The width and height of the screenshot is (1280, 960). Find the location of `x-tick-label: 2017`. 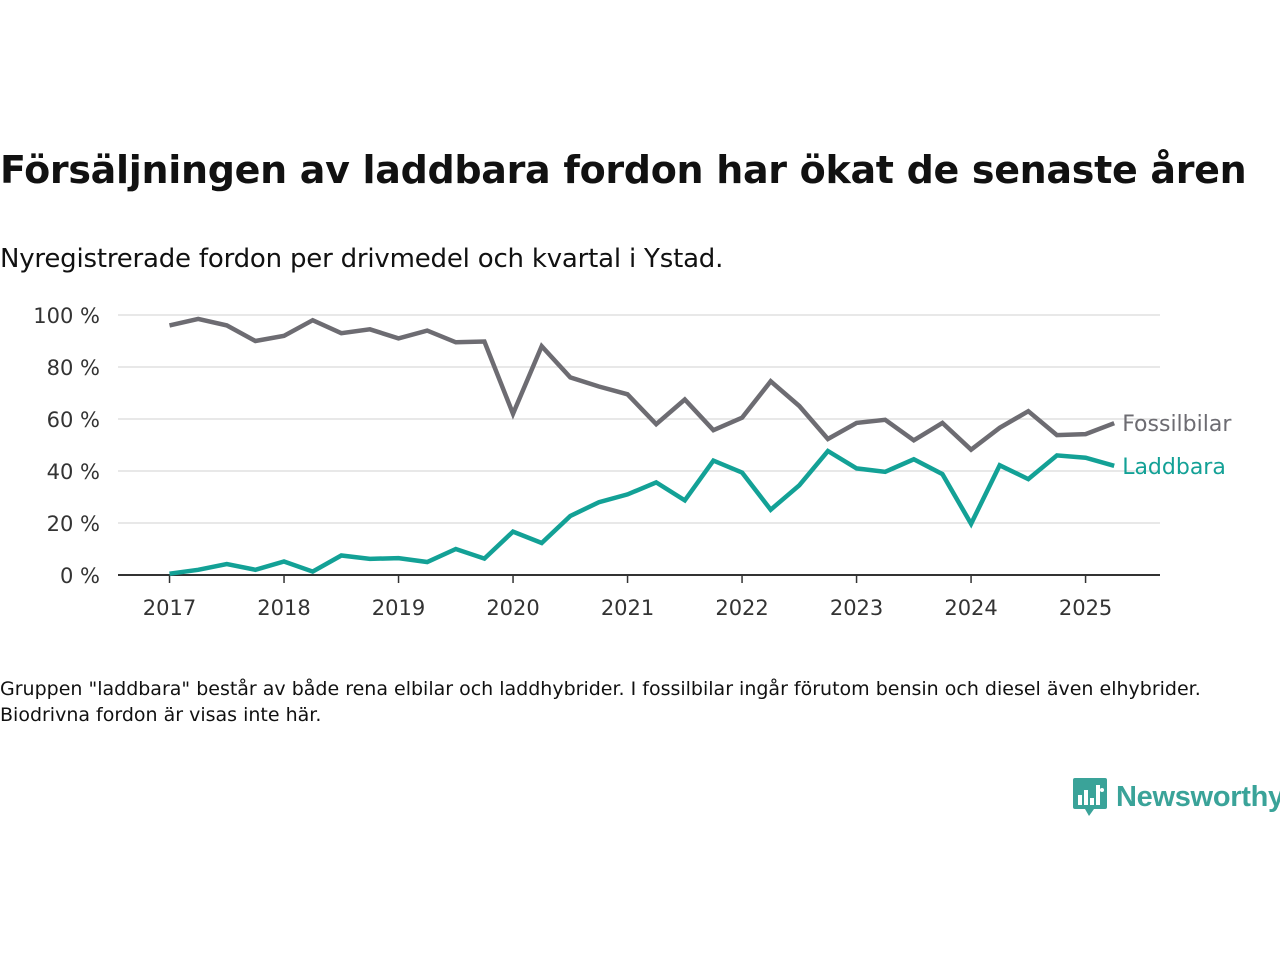

x-tick-label: 2017 is located at coordinates (169, 608).